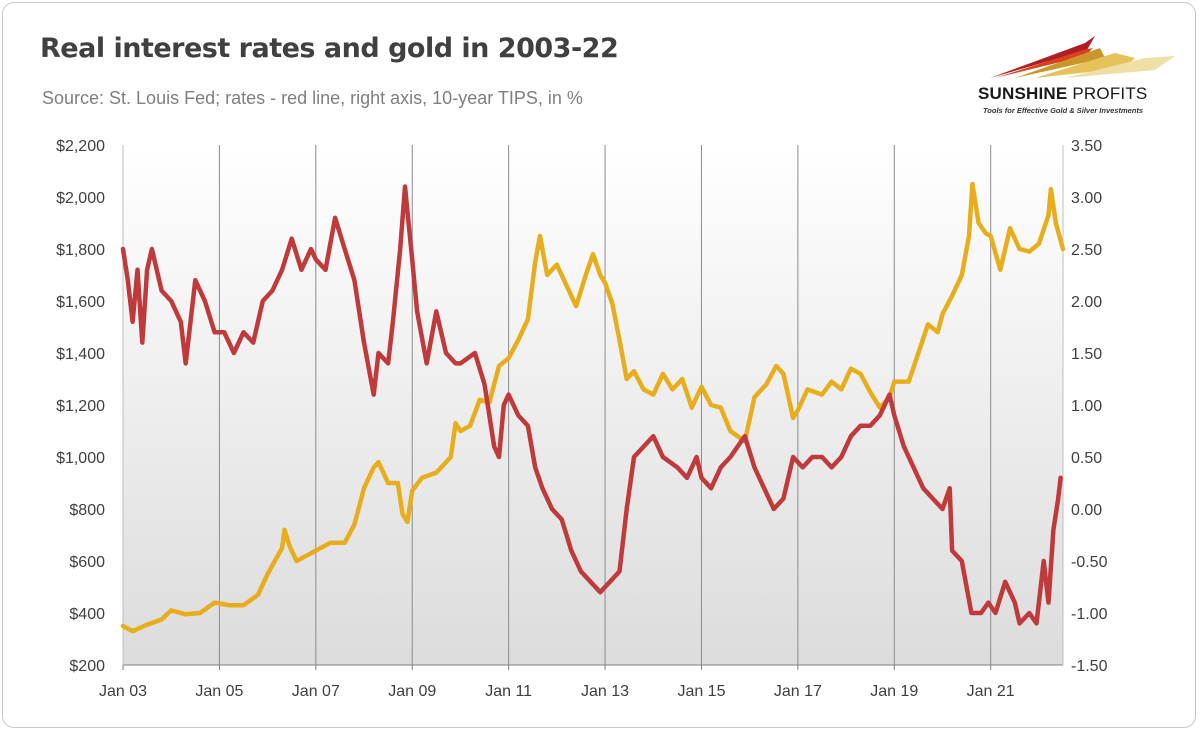 Image resolution: width=1200 pixels, height=732 pixels. What do you see at coordinates (1086, 458) in the screenshot?
I see `right-tick-label: 0.50` at bounding box center [1086, 458].